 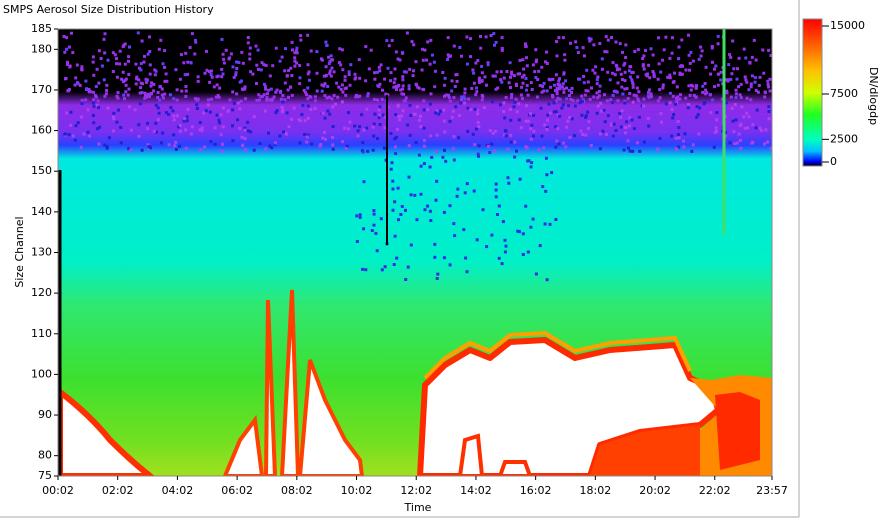 I want to click on x-tick-label: 20:02, so click(x=655, y=490).